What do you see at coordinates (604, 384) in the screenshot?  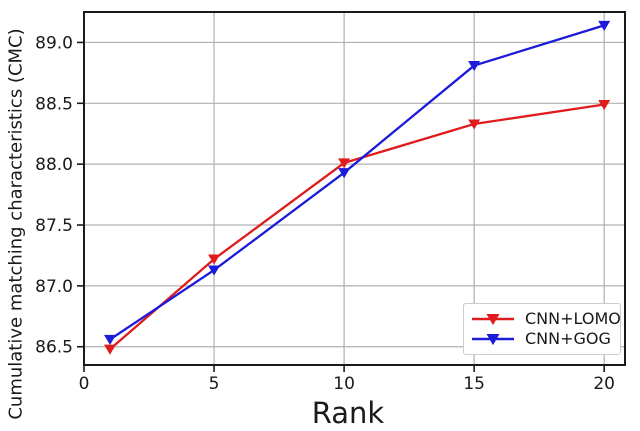 I see `x-tick-label: 20` at bounding box center [604, 384].